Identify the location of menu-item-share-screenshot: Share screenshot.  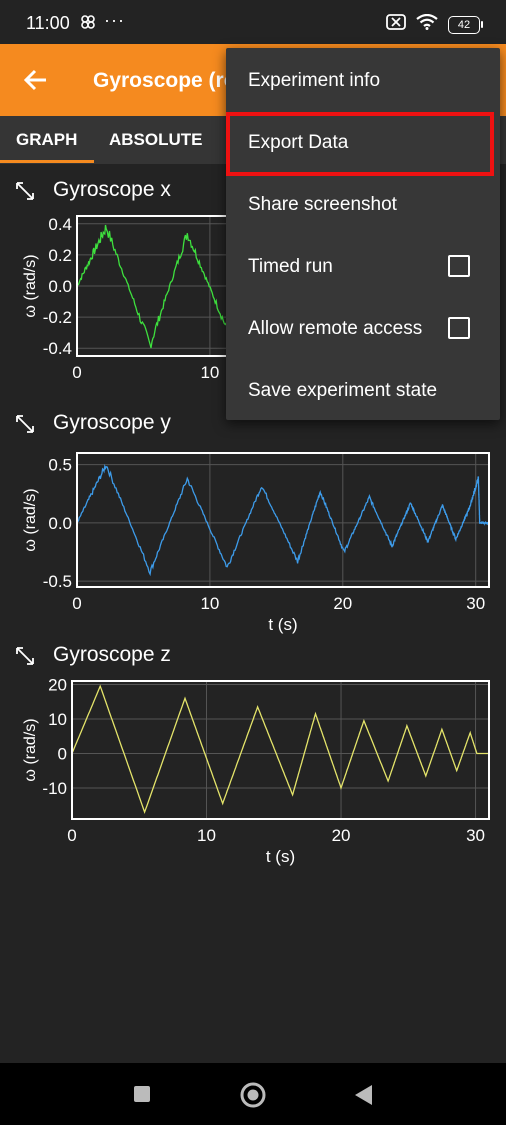
(322, 204).